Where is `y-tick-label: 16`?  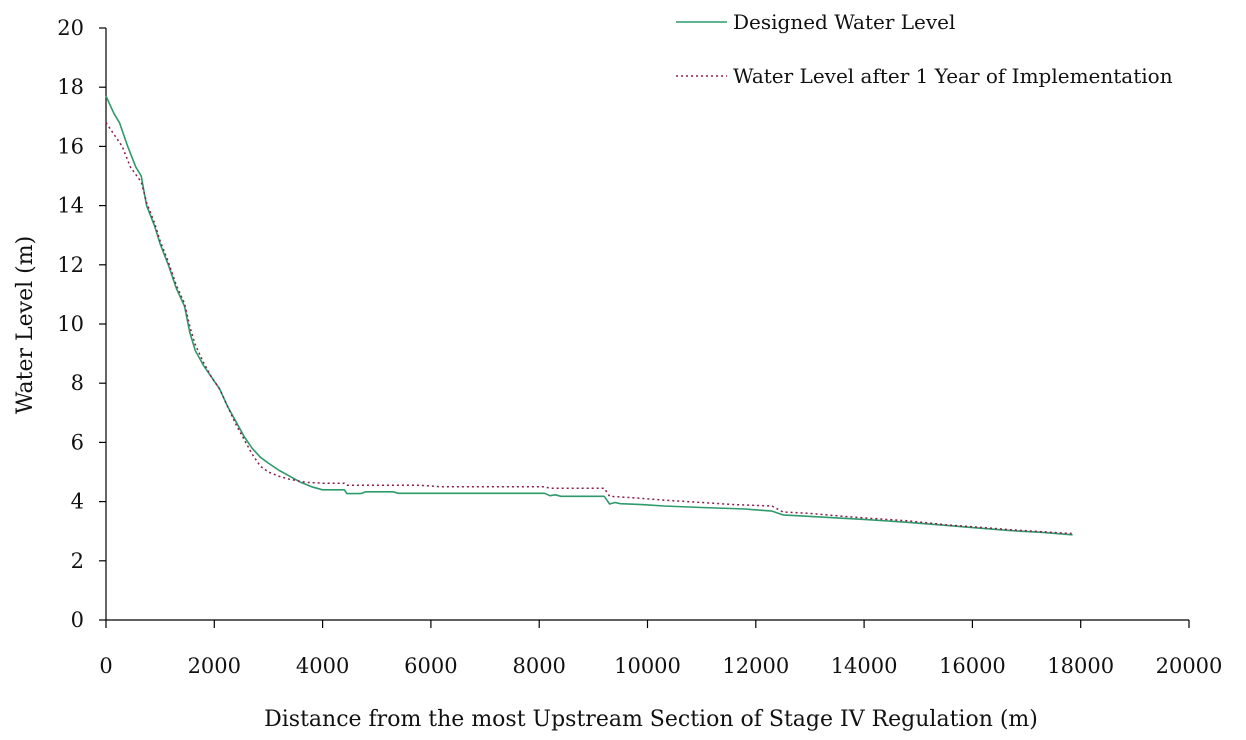
y-tick-label: 16 is located at coordinates (70, 146).